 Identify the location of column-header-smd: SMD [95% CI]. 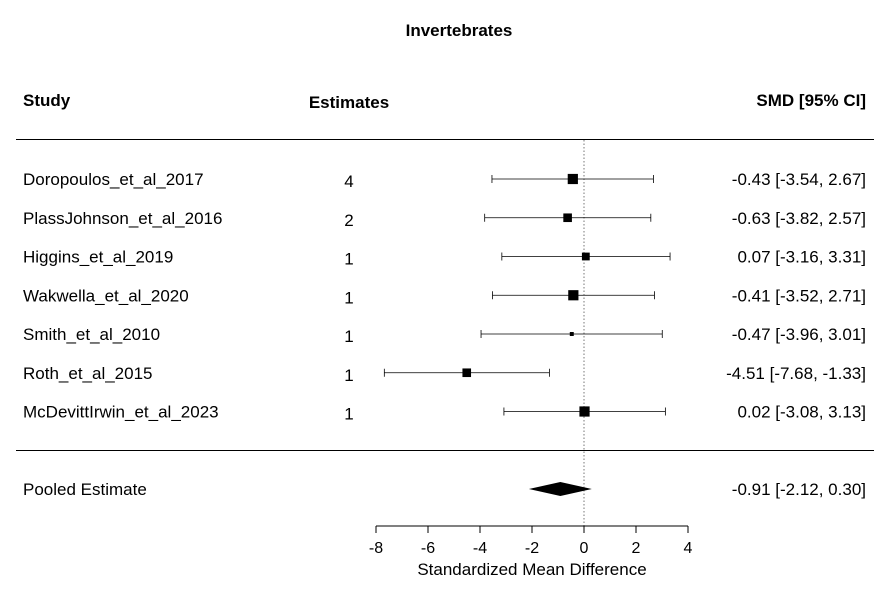
(811, 100).